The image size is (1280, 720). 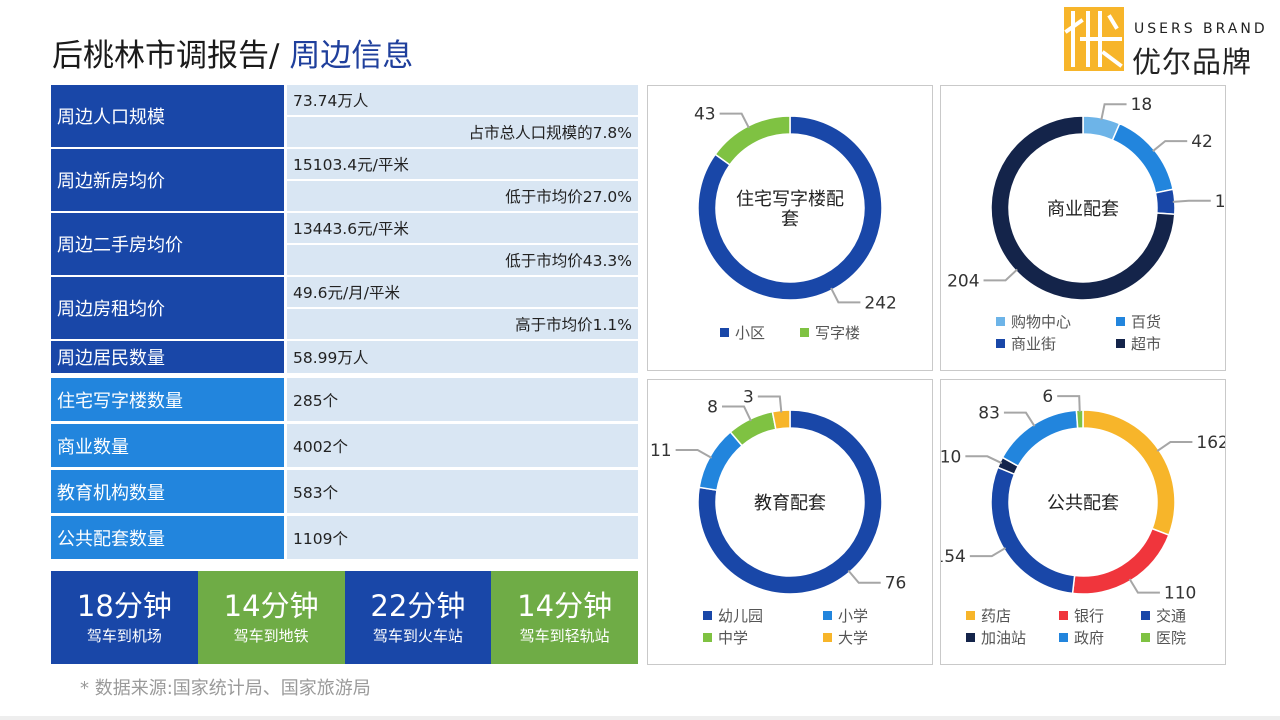 I want to click on donut-slice-大学, so click(x=781, y=420).